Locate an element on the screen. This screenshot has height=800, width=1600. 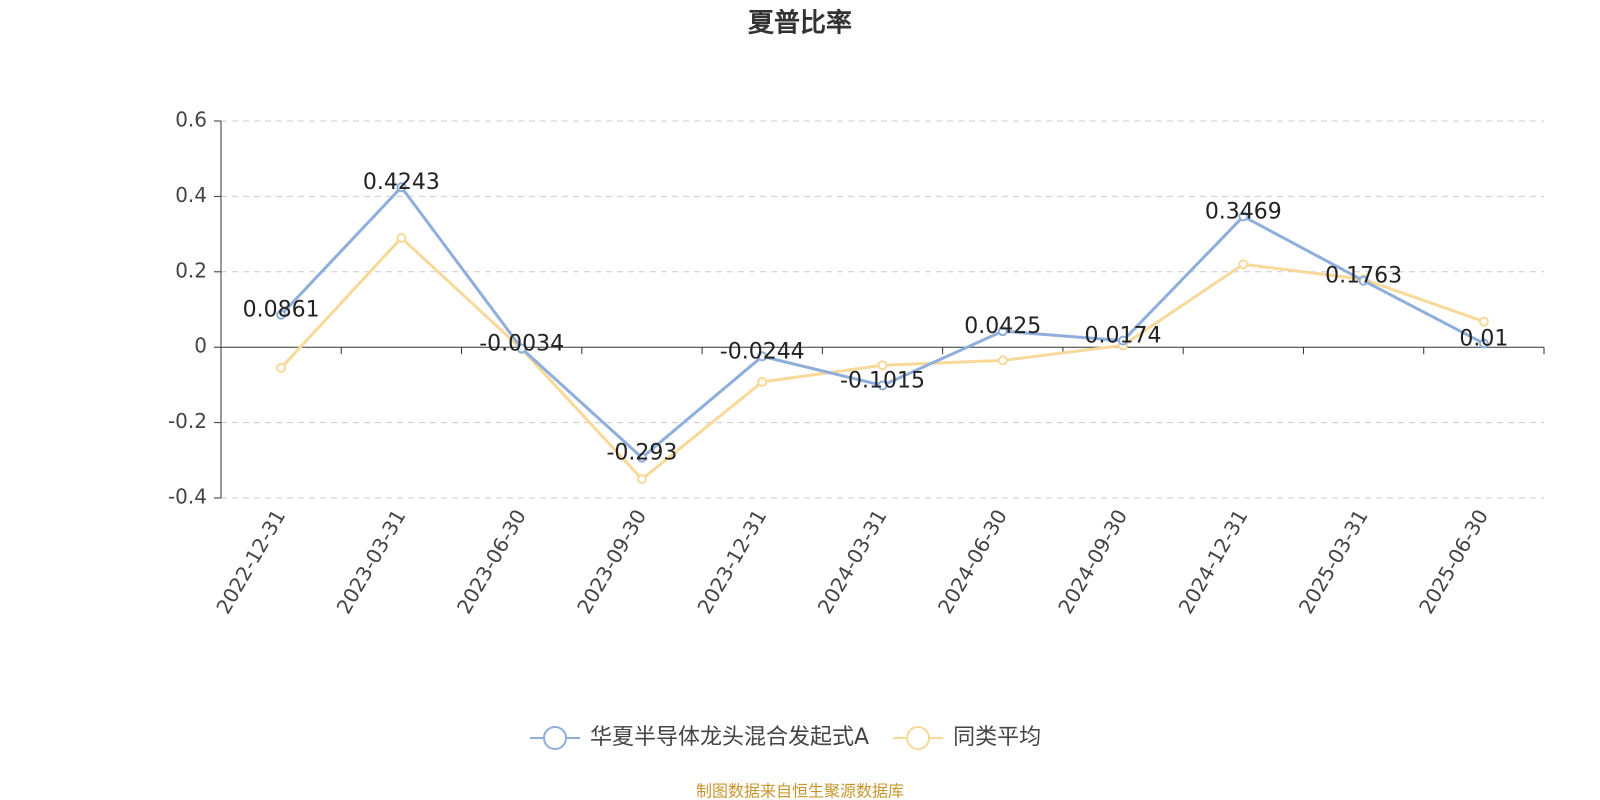
x-tick-label: 2022-12-31 is located at coordinates (250, 561).